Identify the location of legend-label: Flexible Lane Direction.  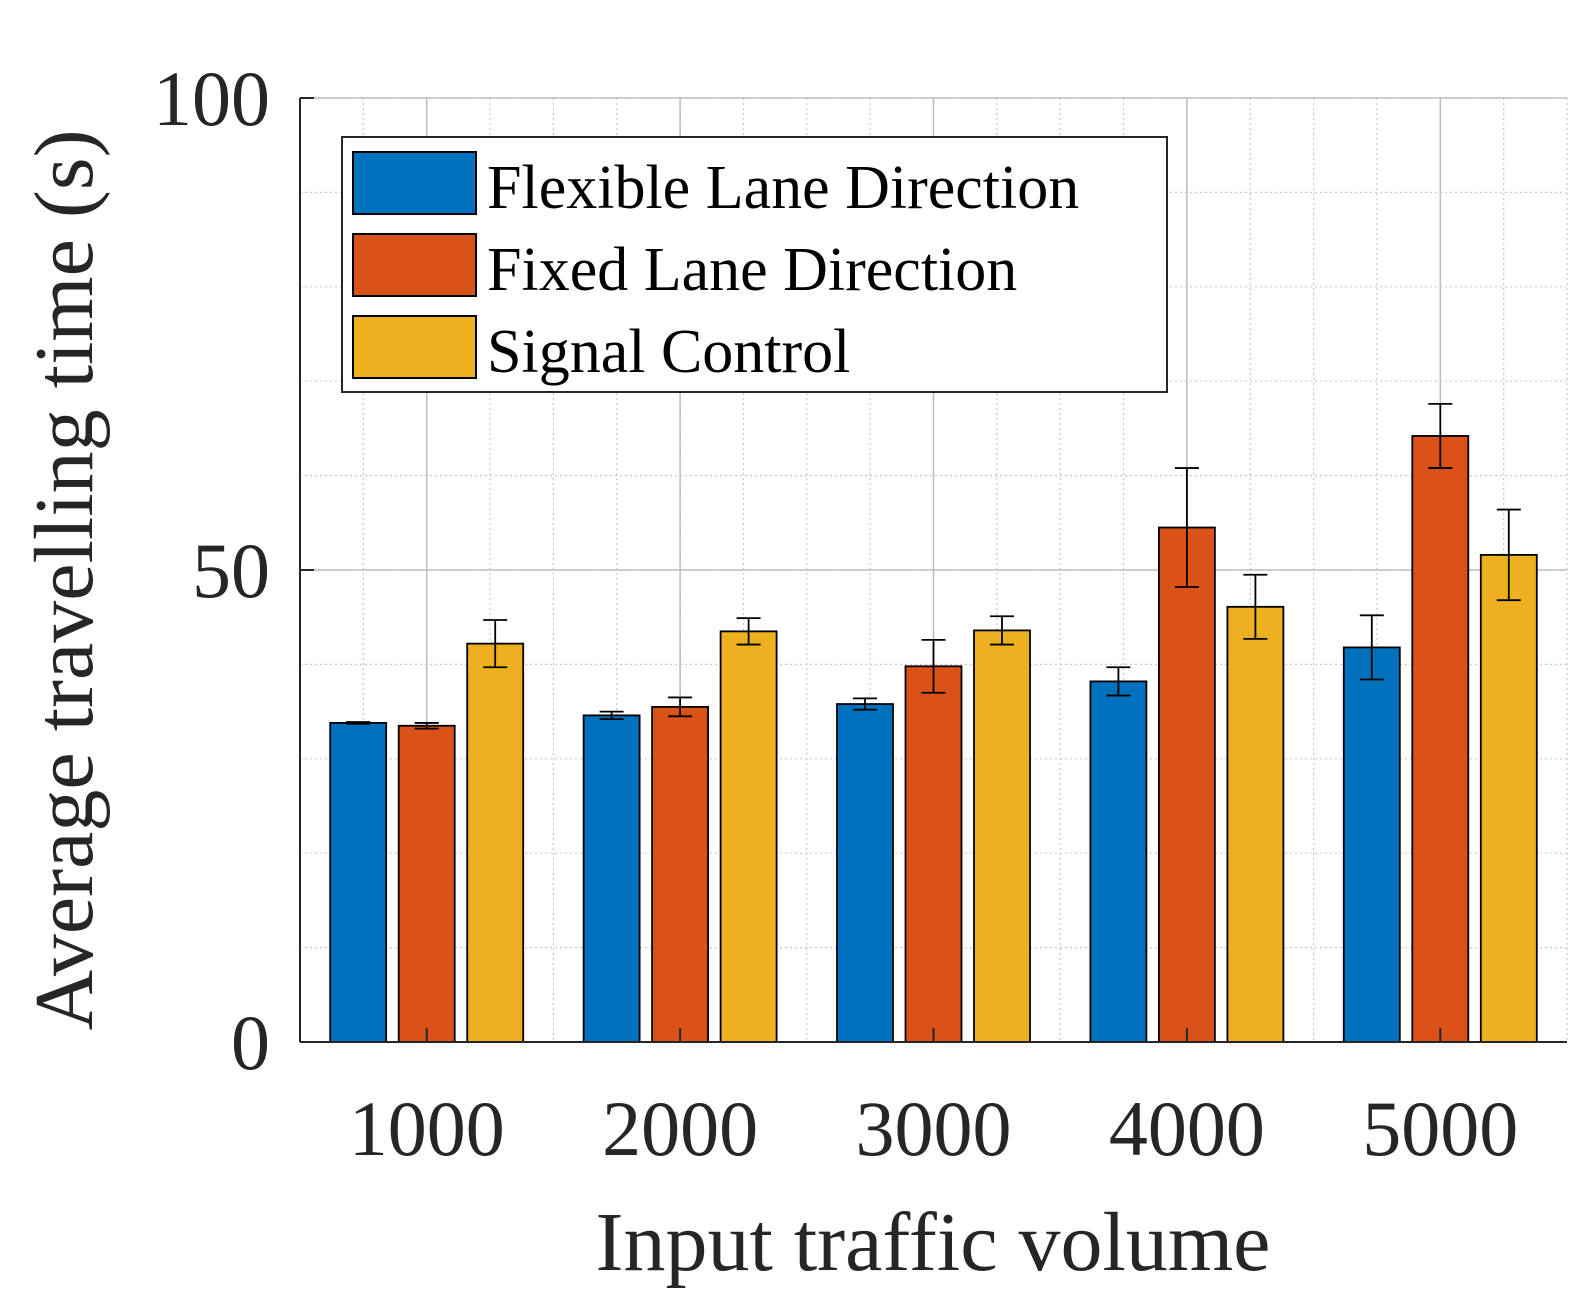
(783, 188).